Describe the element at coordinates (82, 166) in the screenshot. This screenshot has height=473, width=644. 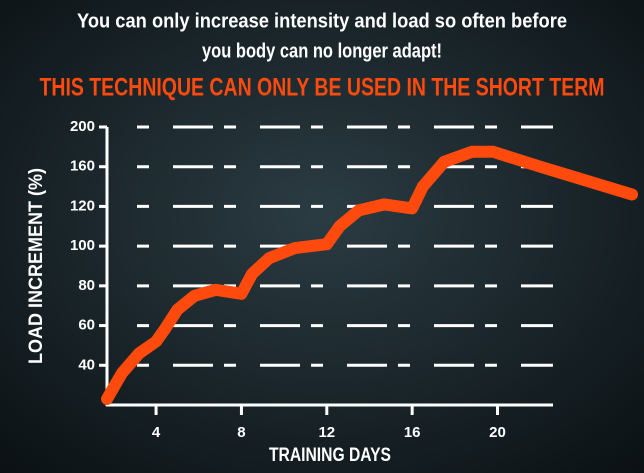
I see `y-tick-label: 160` at that location.